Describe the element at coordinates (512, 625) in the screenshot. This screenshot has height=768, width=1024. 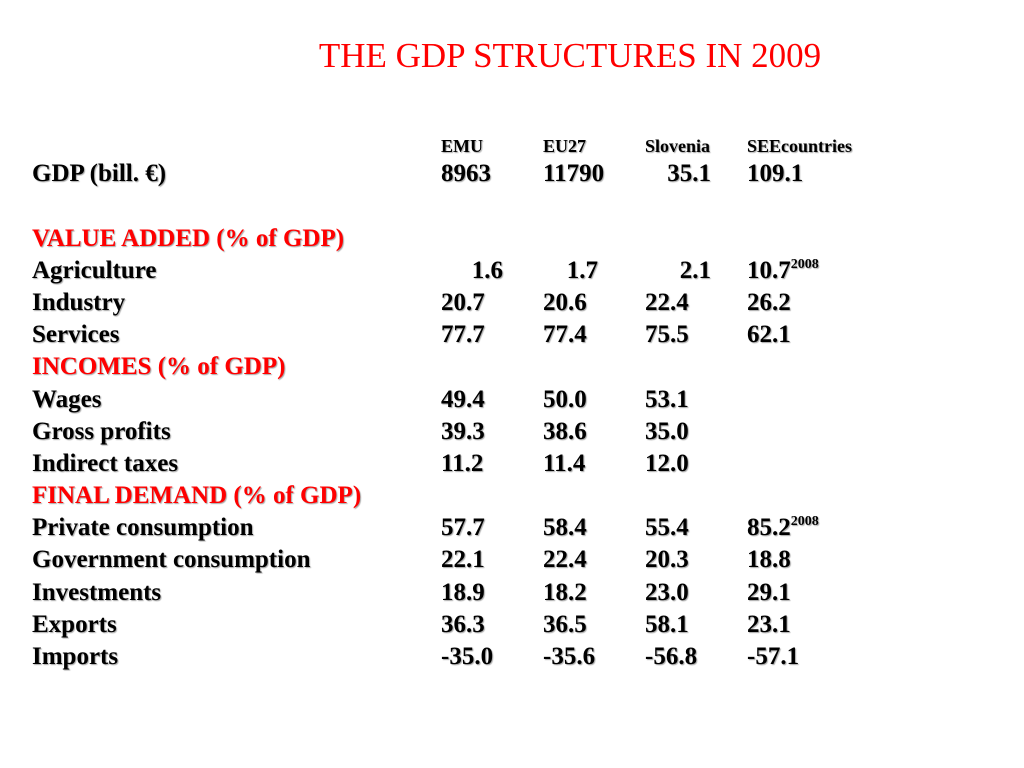
I see `table-row-exports: Exports 36.3 36.5 58.1 23.1` at that location.